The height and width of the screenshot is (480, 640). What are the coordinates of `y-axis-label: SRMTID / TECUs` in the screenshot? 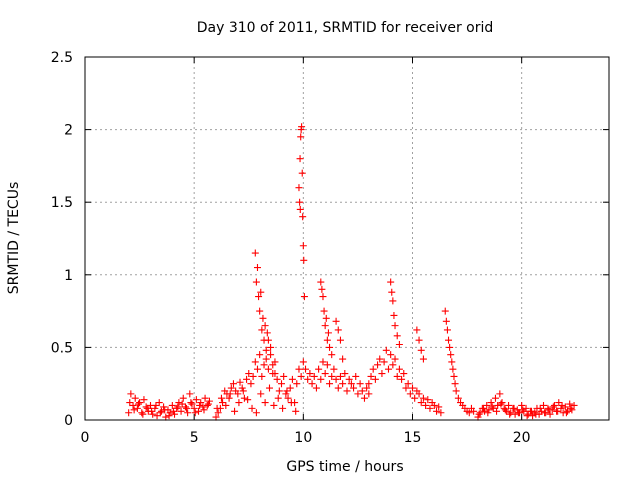 It's located at (14, 238).